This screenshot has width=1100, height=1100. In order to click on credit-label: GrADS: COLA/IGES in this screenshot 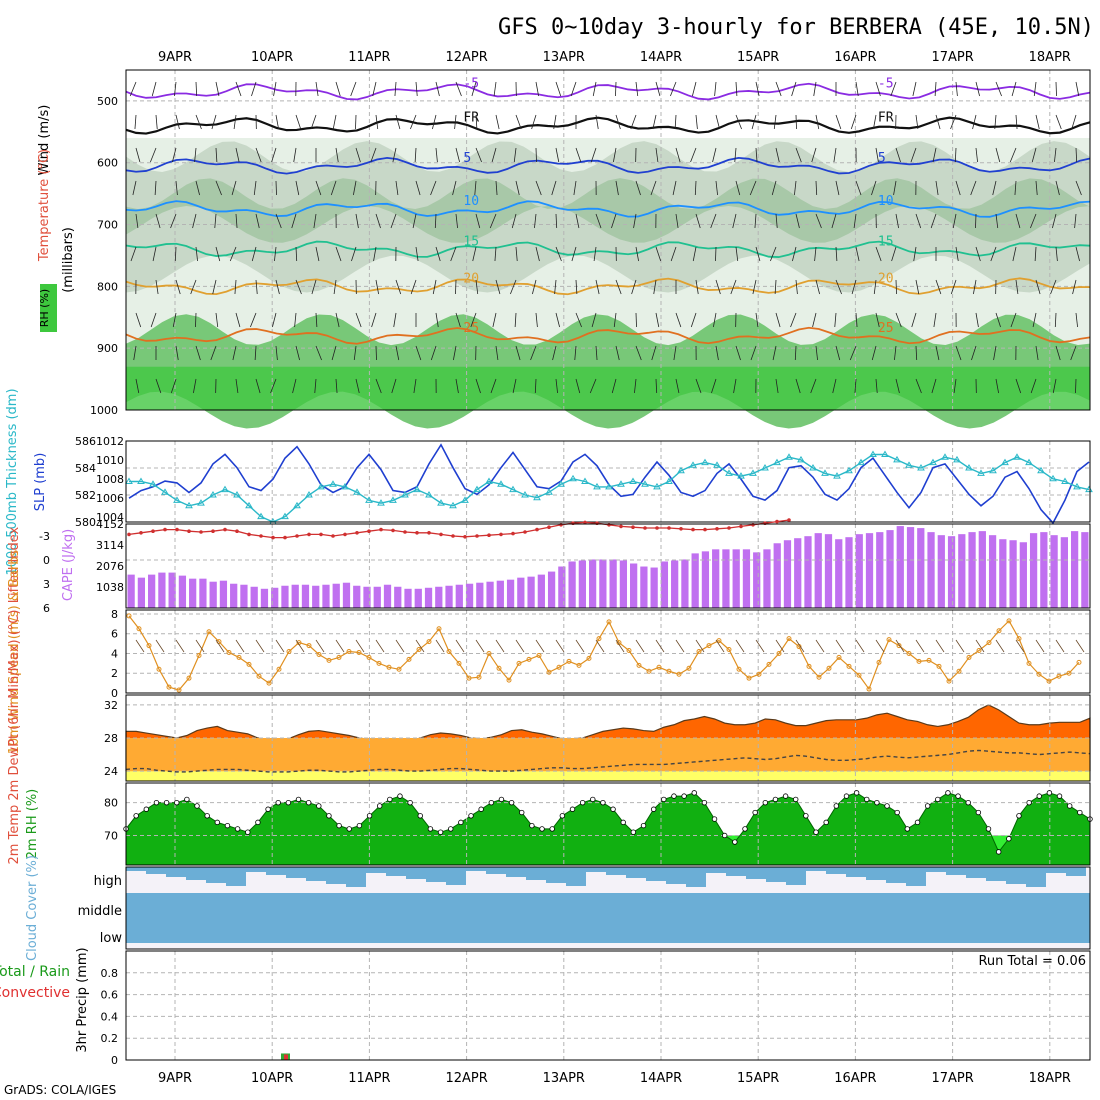, I will do `click(60, 1090)`.